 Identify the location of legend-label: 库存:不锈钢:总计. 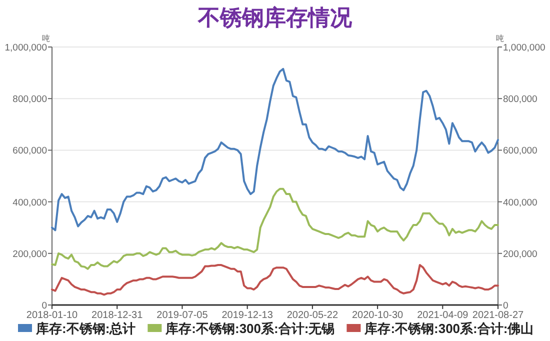
(85, 328).